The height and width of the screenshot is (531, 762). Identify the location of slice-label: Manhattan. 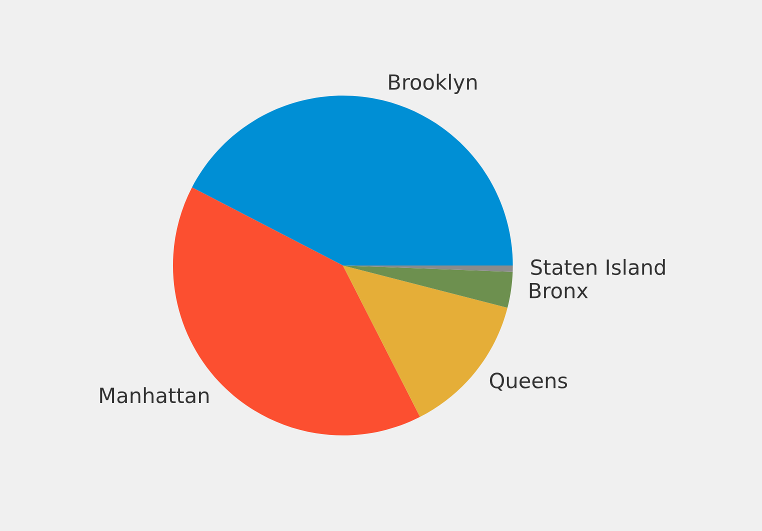
(154, 395).